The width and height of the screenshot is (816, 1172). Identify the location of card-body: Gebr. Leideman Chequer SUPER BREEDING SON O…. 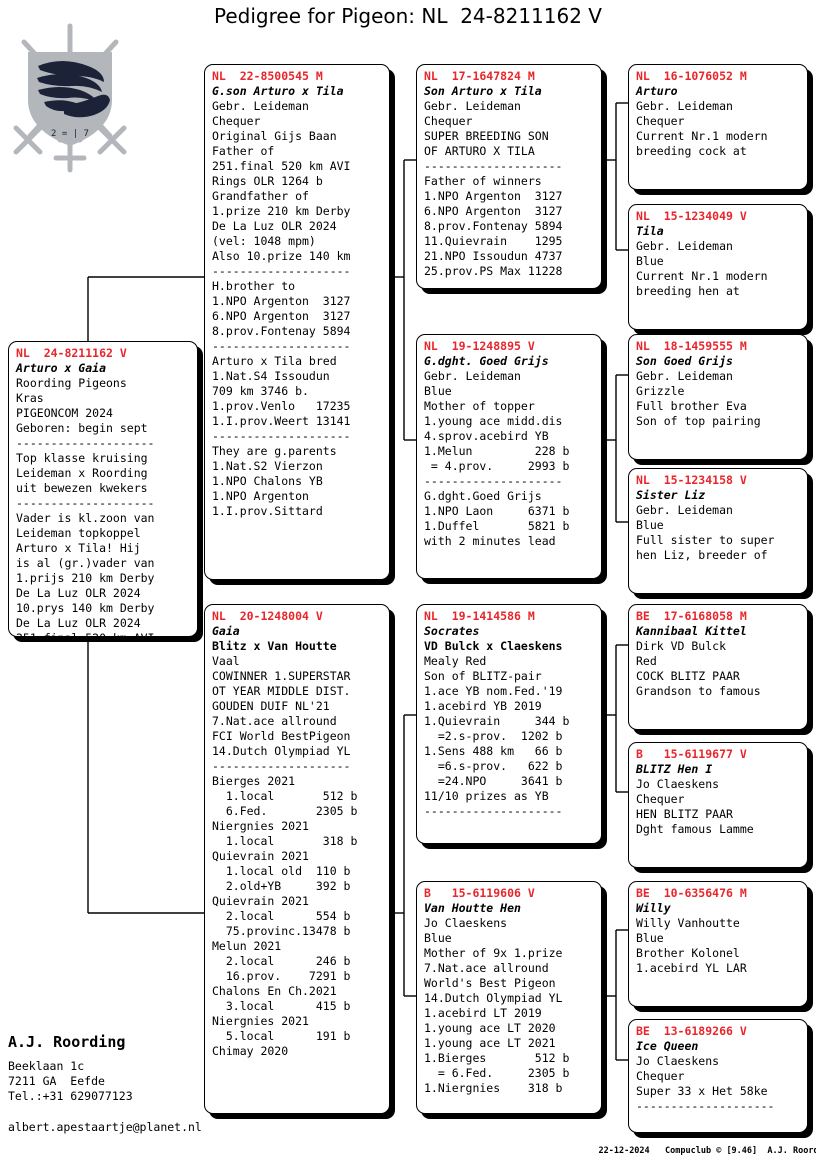
(509, 189).